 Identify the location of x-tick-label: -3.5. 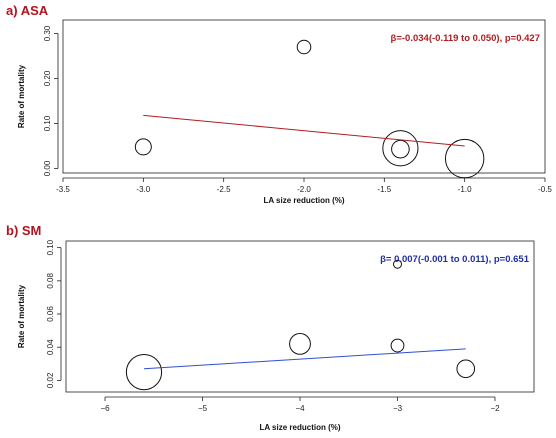
(63, 189).